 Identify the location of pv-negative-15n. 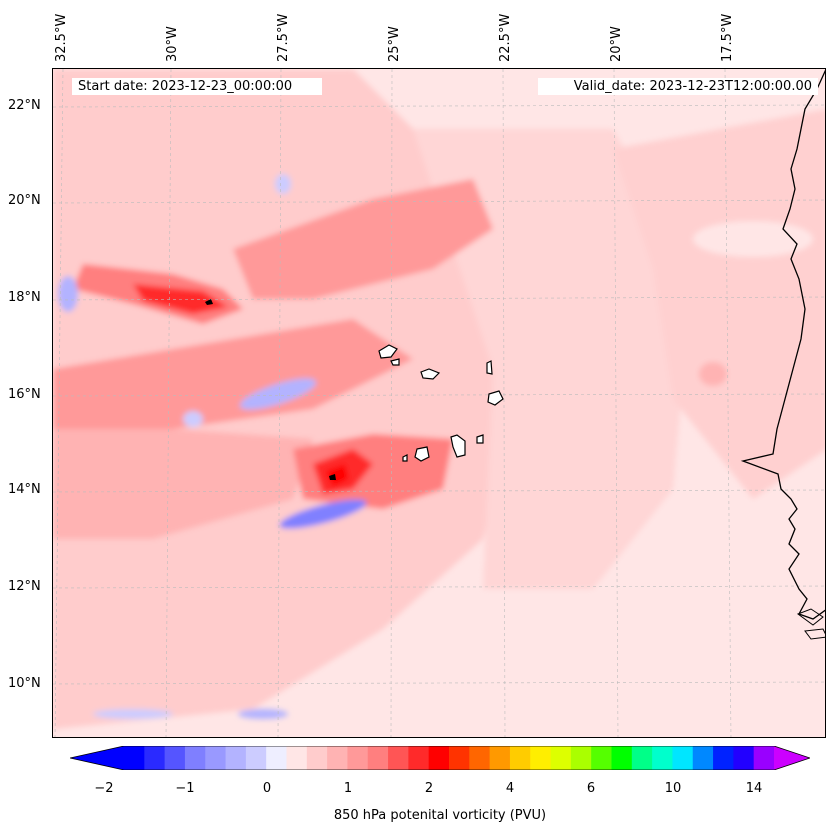
(193, 419).